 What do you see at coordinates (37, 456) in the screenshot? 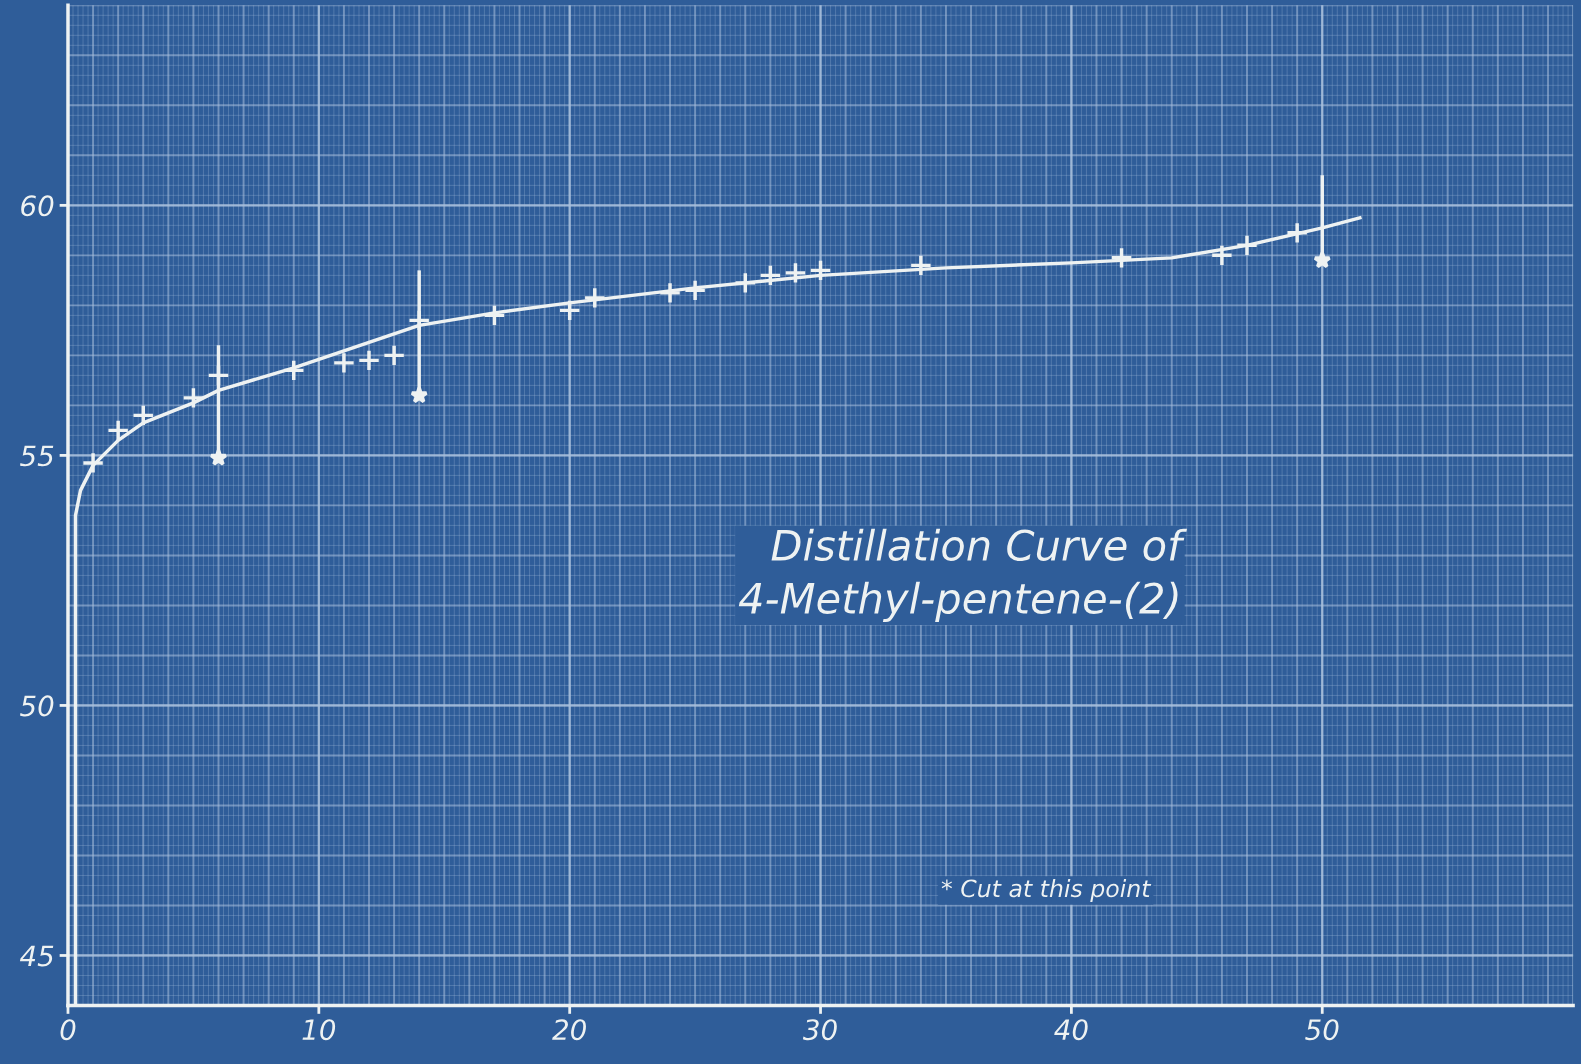
I see `y-tick-label: 55` at bounding box center [37, 456].